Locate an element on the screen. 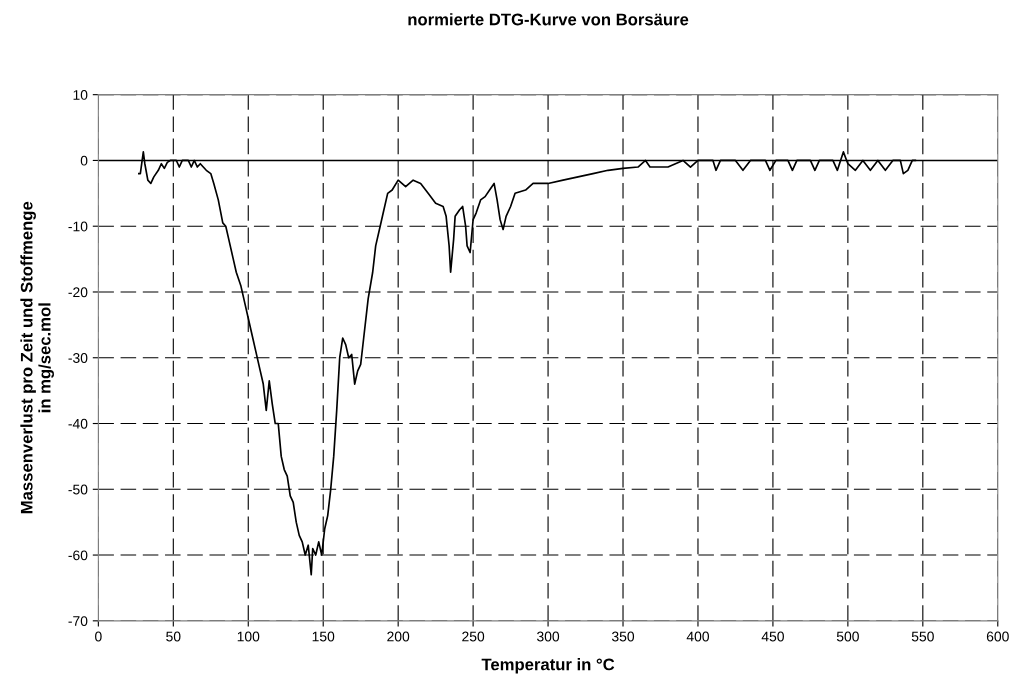  x-tick-label: 400 is located at coordinates (698, 636).